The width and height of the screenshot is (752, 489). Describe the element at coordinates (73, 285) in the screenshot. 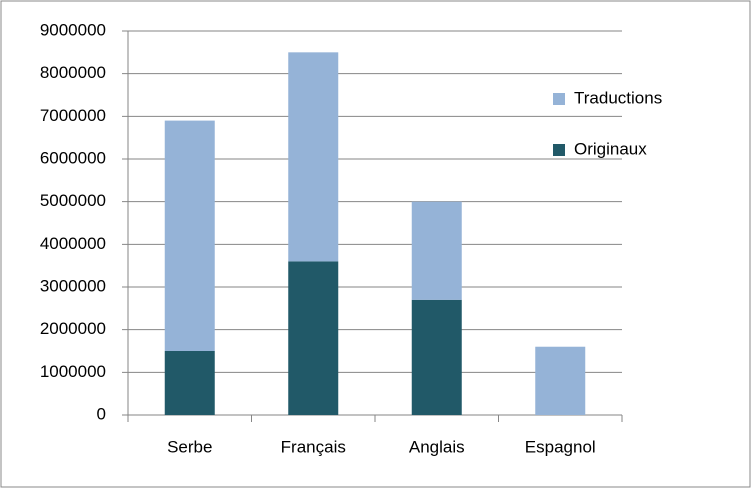

I see `y-tick-label: 3000000` at that location.